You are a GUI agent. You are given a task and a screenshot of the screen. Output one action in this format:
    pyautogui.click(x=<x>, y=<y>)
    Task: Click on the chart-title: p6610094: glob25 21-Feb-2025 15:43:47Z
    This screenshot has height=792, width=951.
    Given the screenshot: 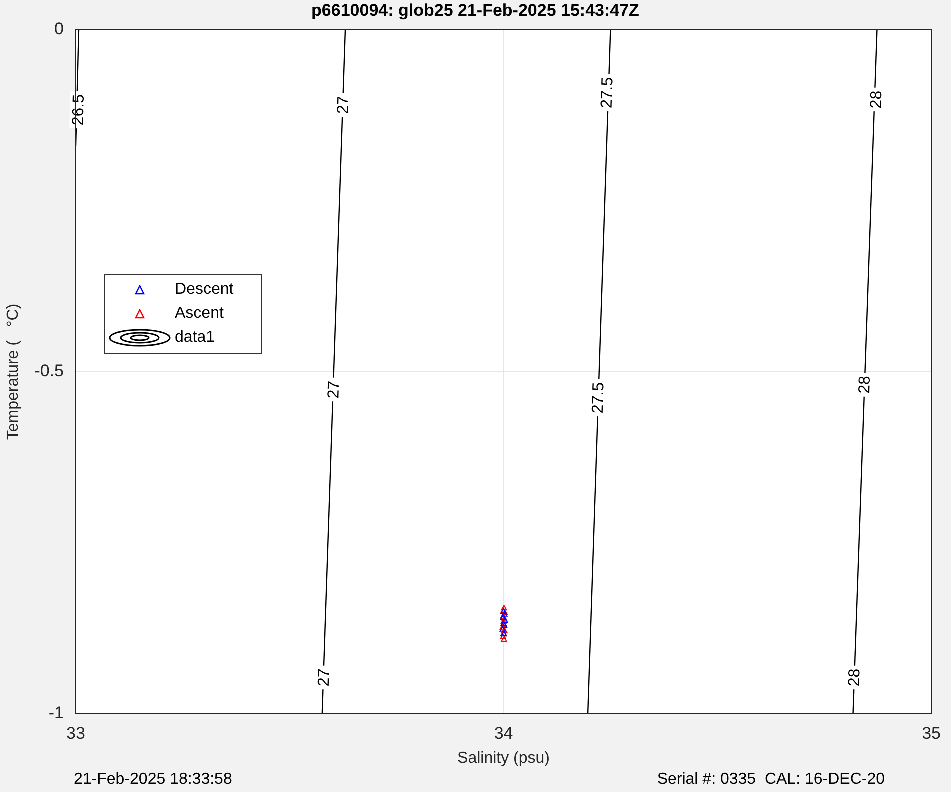 What is the action you would take?
    pyautogui.click(x=475, y=11)
    